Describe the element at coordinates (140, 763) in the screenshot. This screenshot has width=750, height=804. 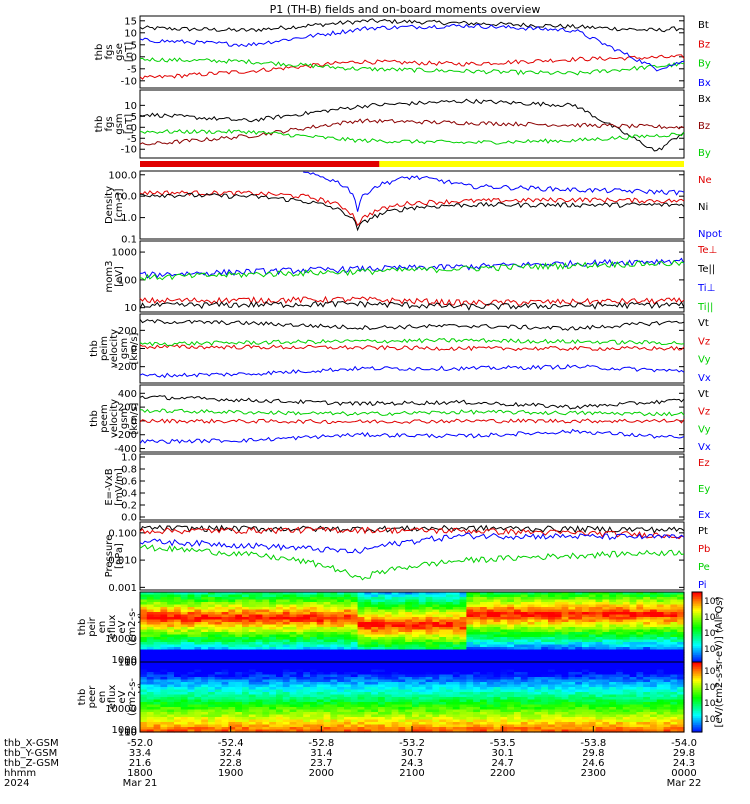
I see `xaxis-value: 21.6` at that location.